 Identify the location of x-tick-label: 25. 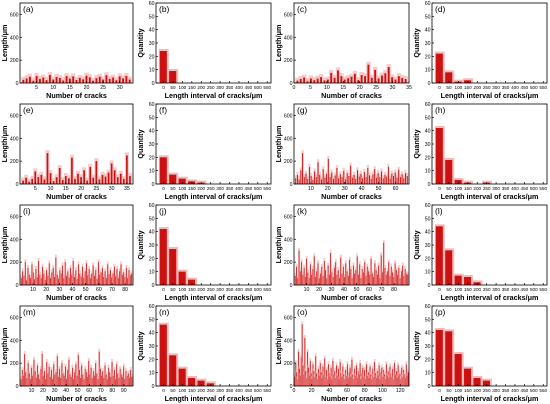
(96, 189).